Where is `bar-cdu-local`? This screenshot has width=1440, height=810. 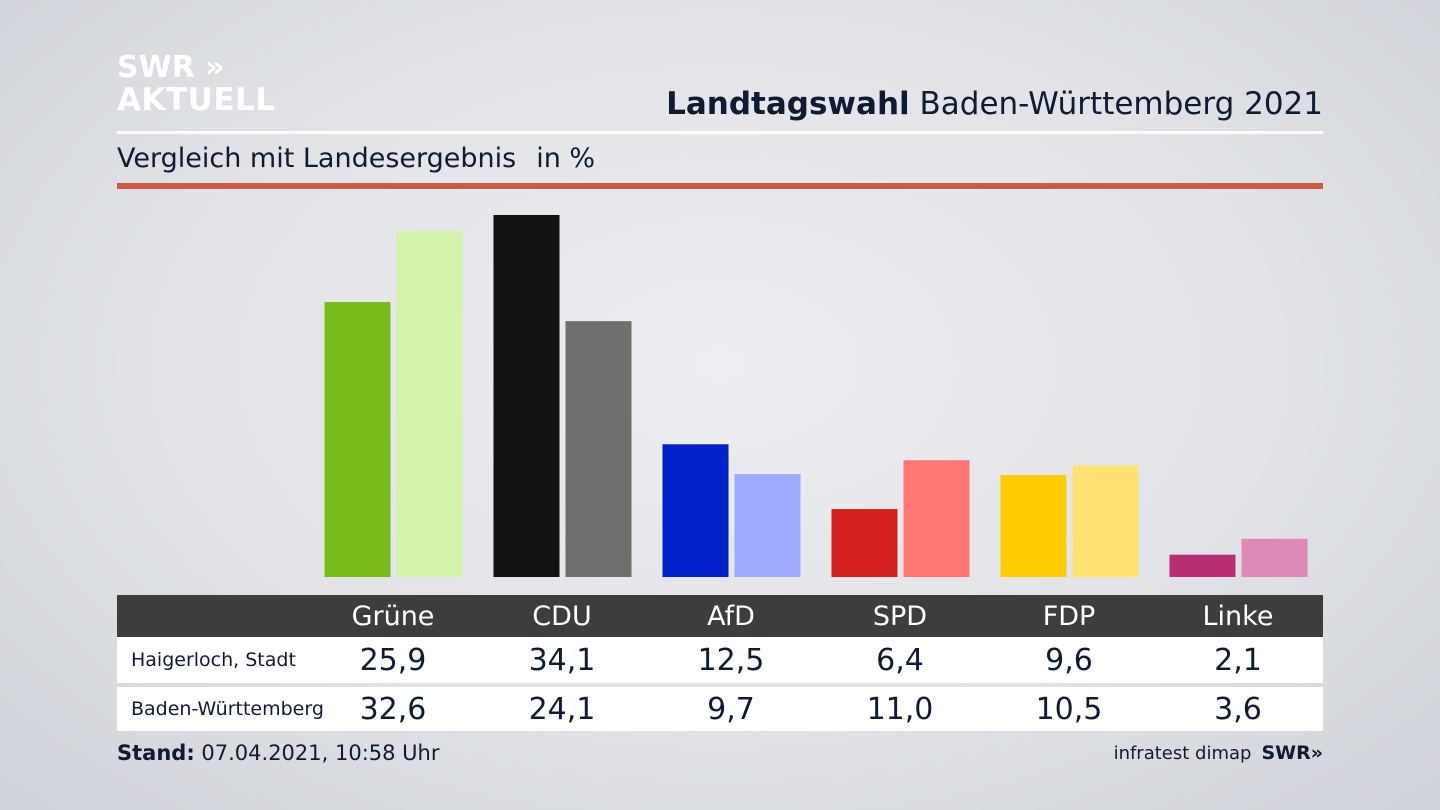 bar-cdu-local is located at coordinates (526, 396).